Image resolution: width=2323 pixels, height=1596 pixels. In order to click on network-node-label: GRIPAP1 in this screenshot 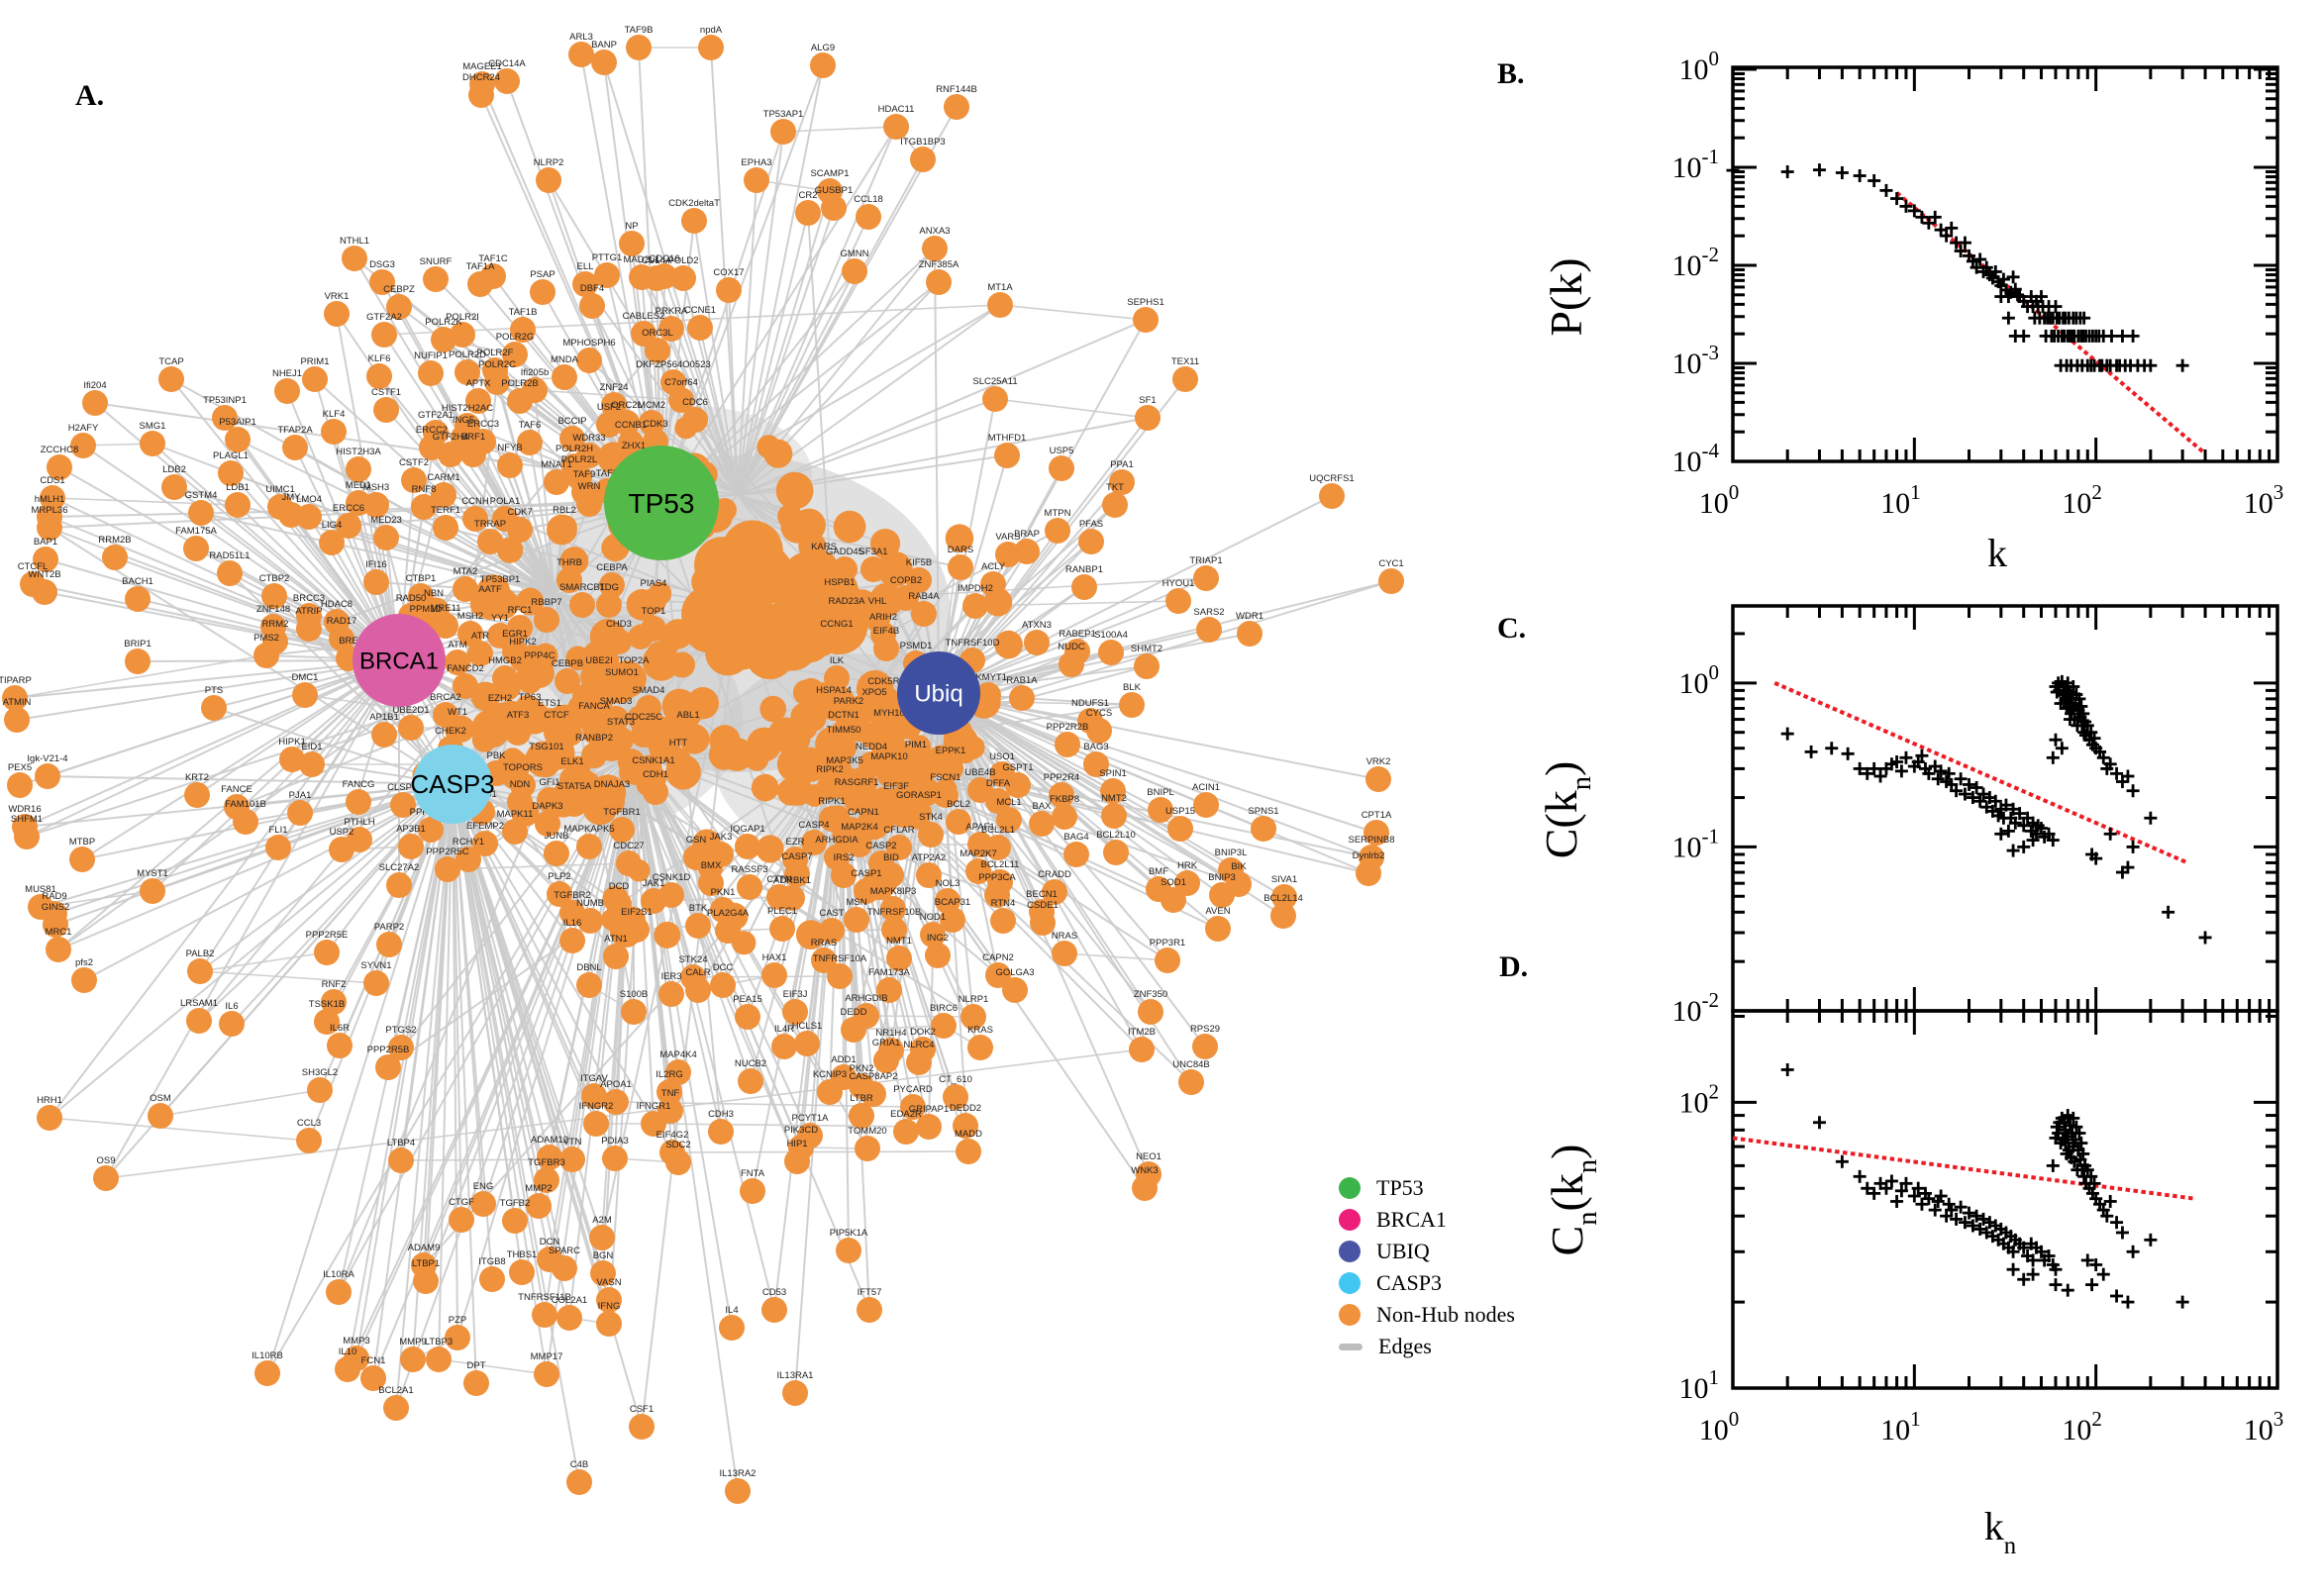, I will do `click(929, 1109)`.